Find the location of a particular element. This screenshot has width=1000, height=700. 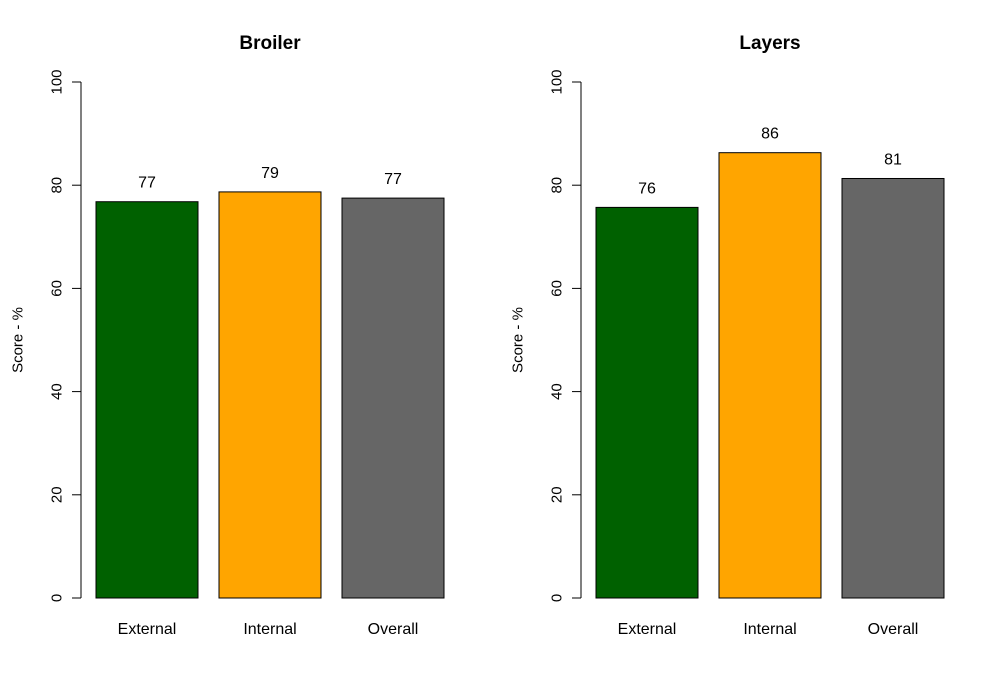

bar-value-label: 76 is located at coordinates (647, 188).